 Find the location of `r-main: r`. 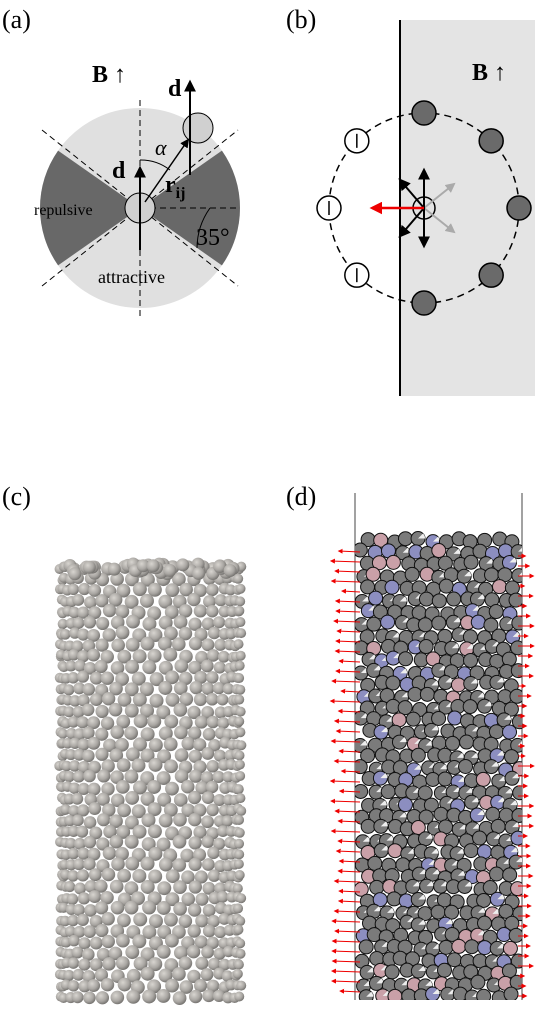

r-main: r is located at coordinates (170, 185).